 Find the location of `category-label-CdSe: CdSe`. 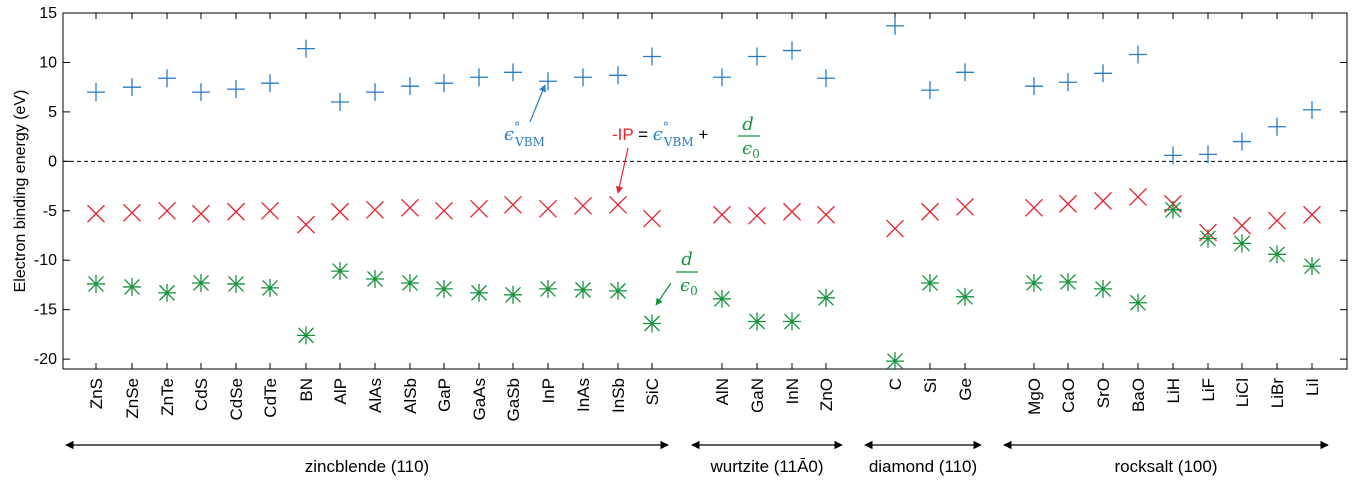

category-label-CdSe: CdSe is located at coordinates (236, 399).